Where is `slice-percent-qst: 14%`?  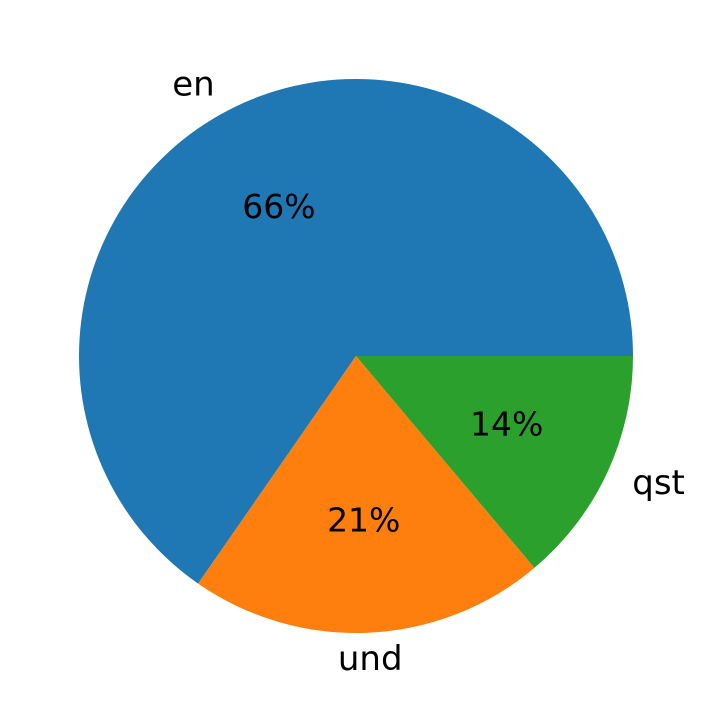 slice-percent-qst: 14% is located at coordinates (506, 424).